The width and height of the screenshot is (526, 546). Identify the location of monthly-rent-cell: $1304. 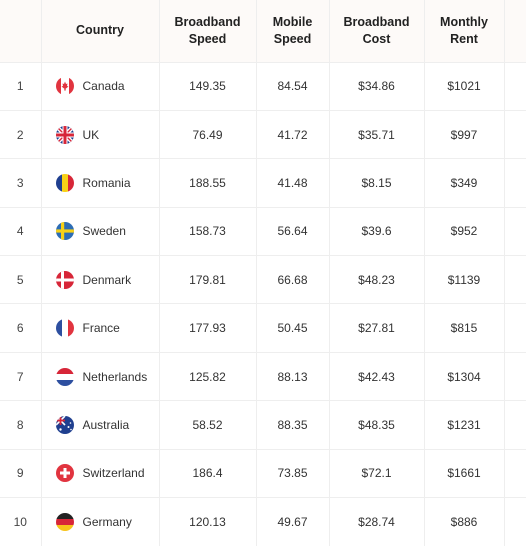
(464, 376).